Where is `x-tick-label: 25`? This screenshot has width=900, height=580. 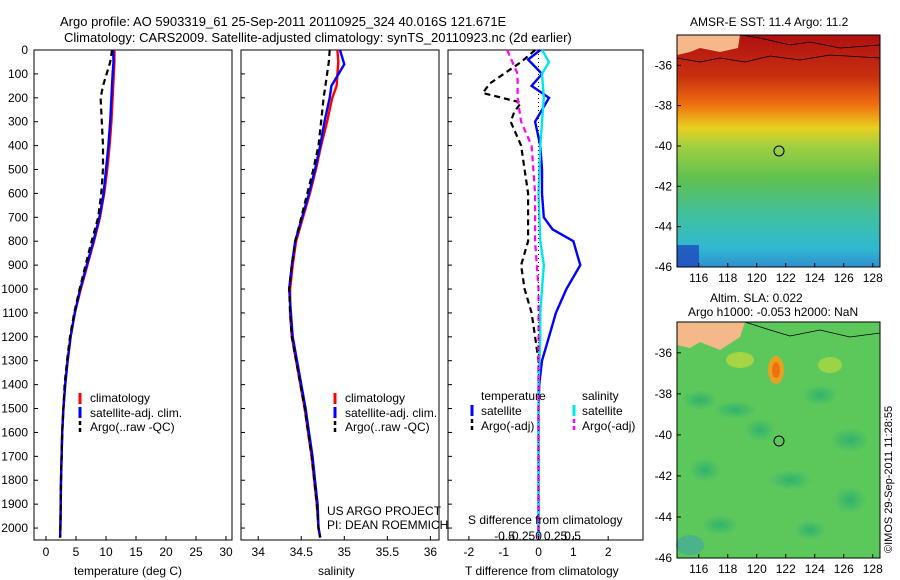
x-tick-label: 25 is located at coordinates (196, 552).